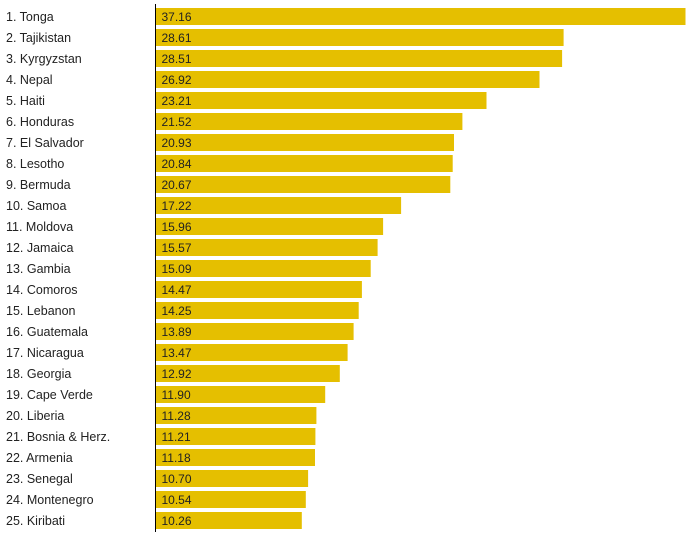 The image size is (699, 533). What do you see at coordinates (30, 17) in the screenshot?
I see `category-label: 1. Tonga` at bounding box center [30, 17].